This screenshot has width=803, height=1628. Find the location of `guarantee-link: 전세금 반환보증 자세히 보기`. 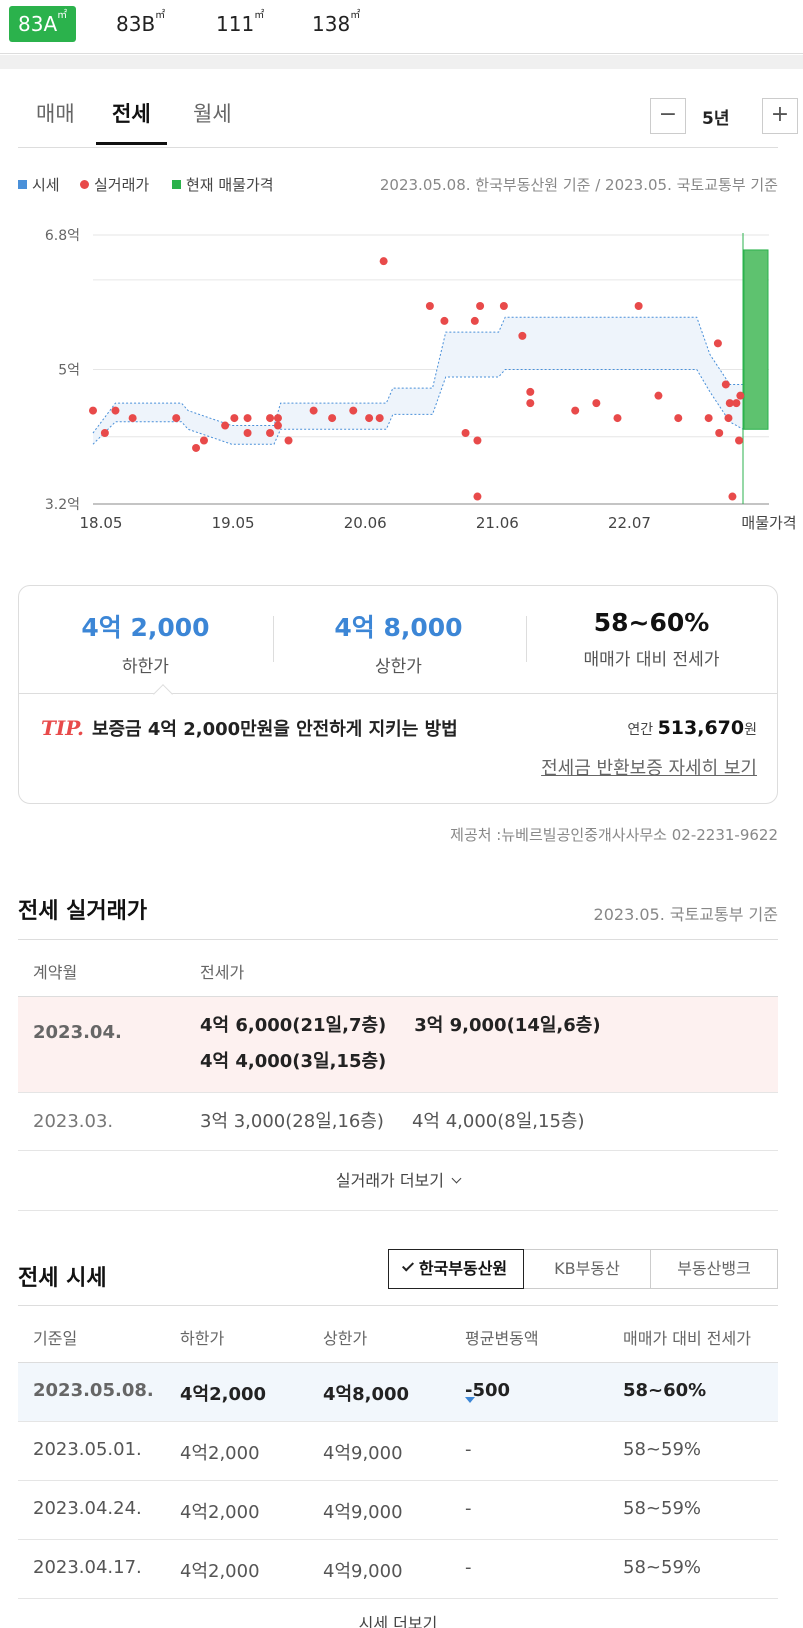

guarantee-link: 전세금 반환보증 자세히 보기 is located at coordinates (649, 768).